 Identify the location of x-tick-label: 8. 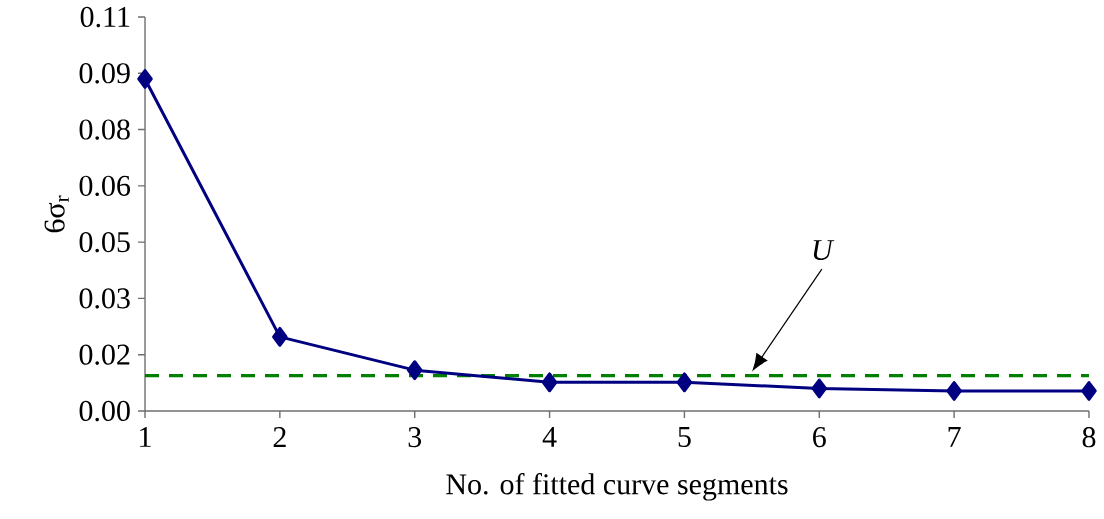
(1089, 437).